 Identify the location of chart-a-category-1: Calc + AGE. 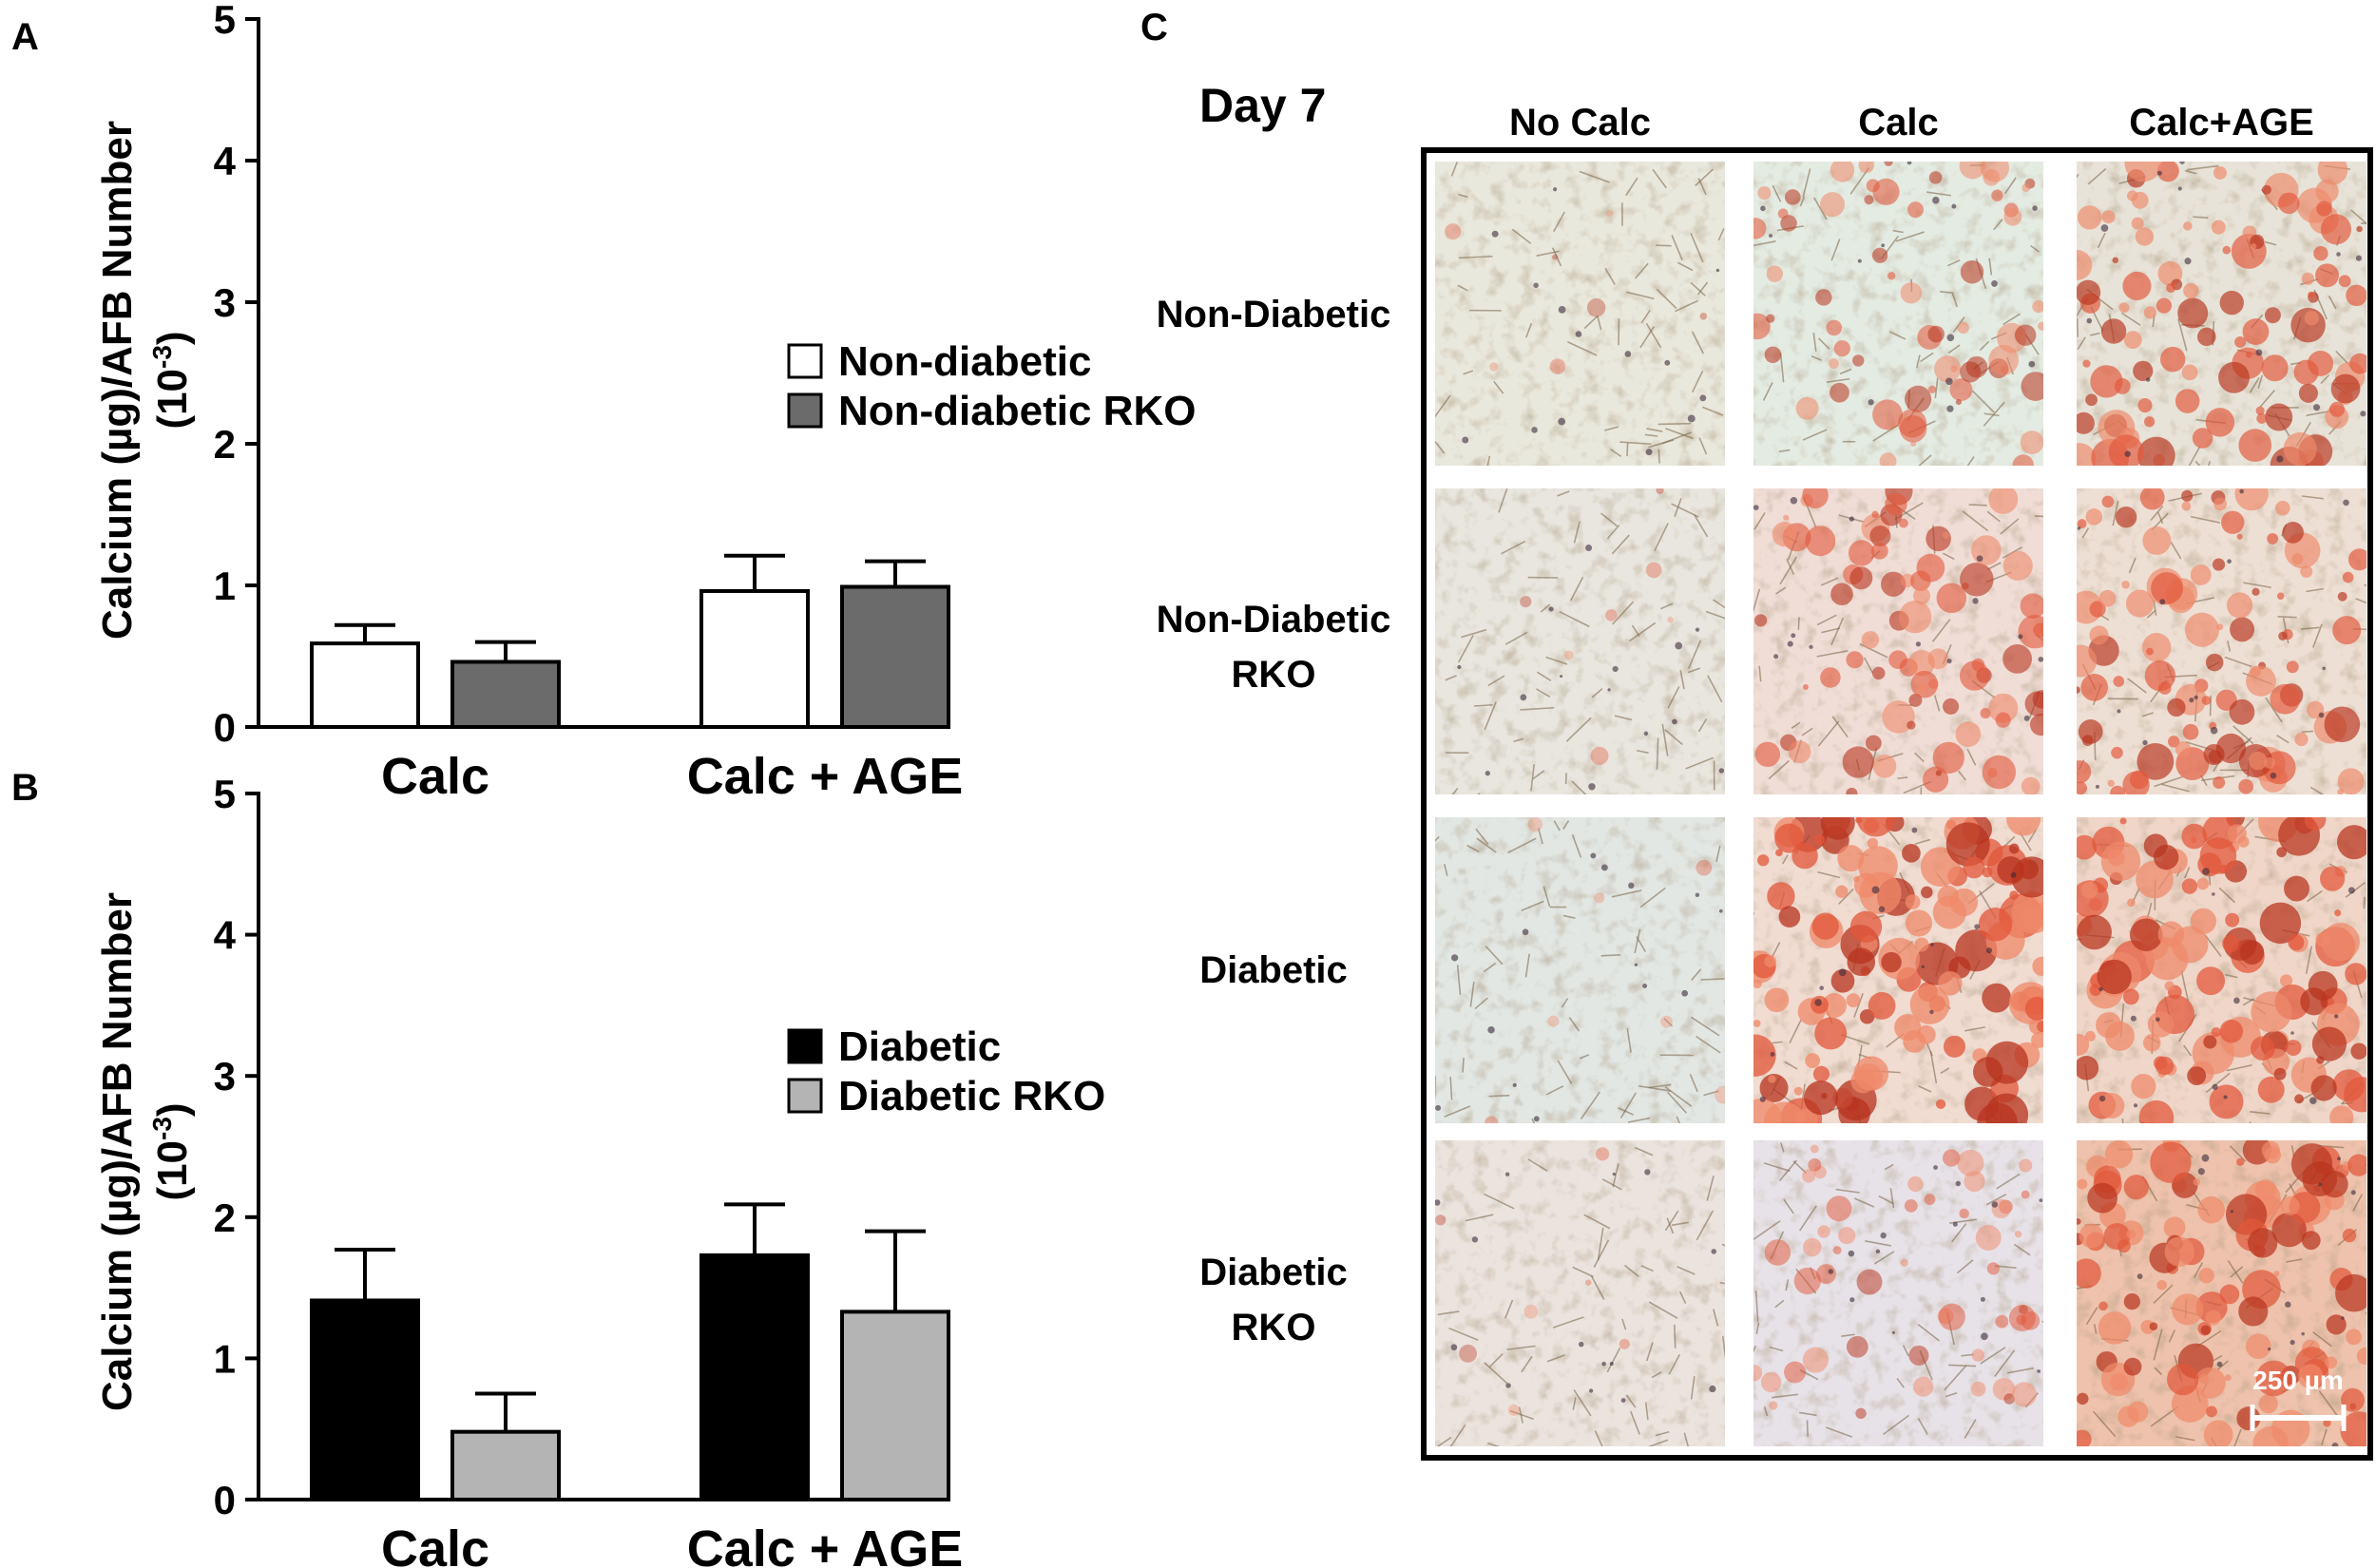
(825, 776).